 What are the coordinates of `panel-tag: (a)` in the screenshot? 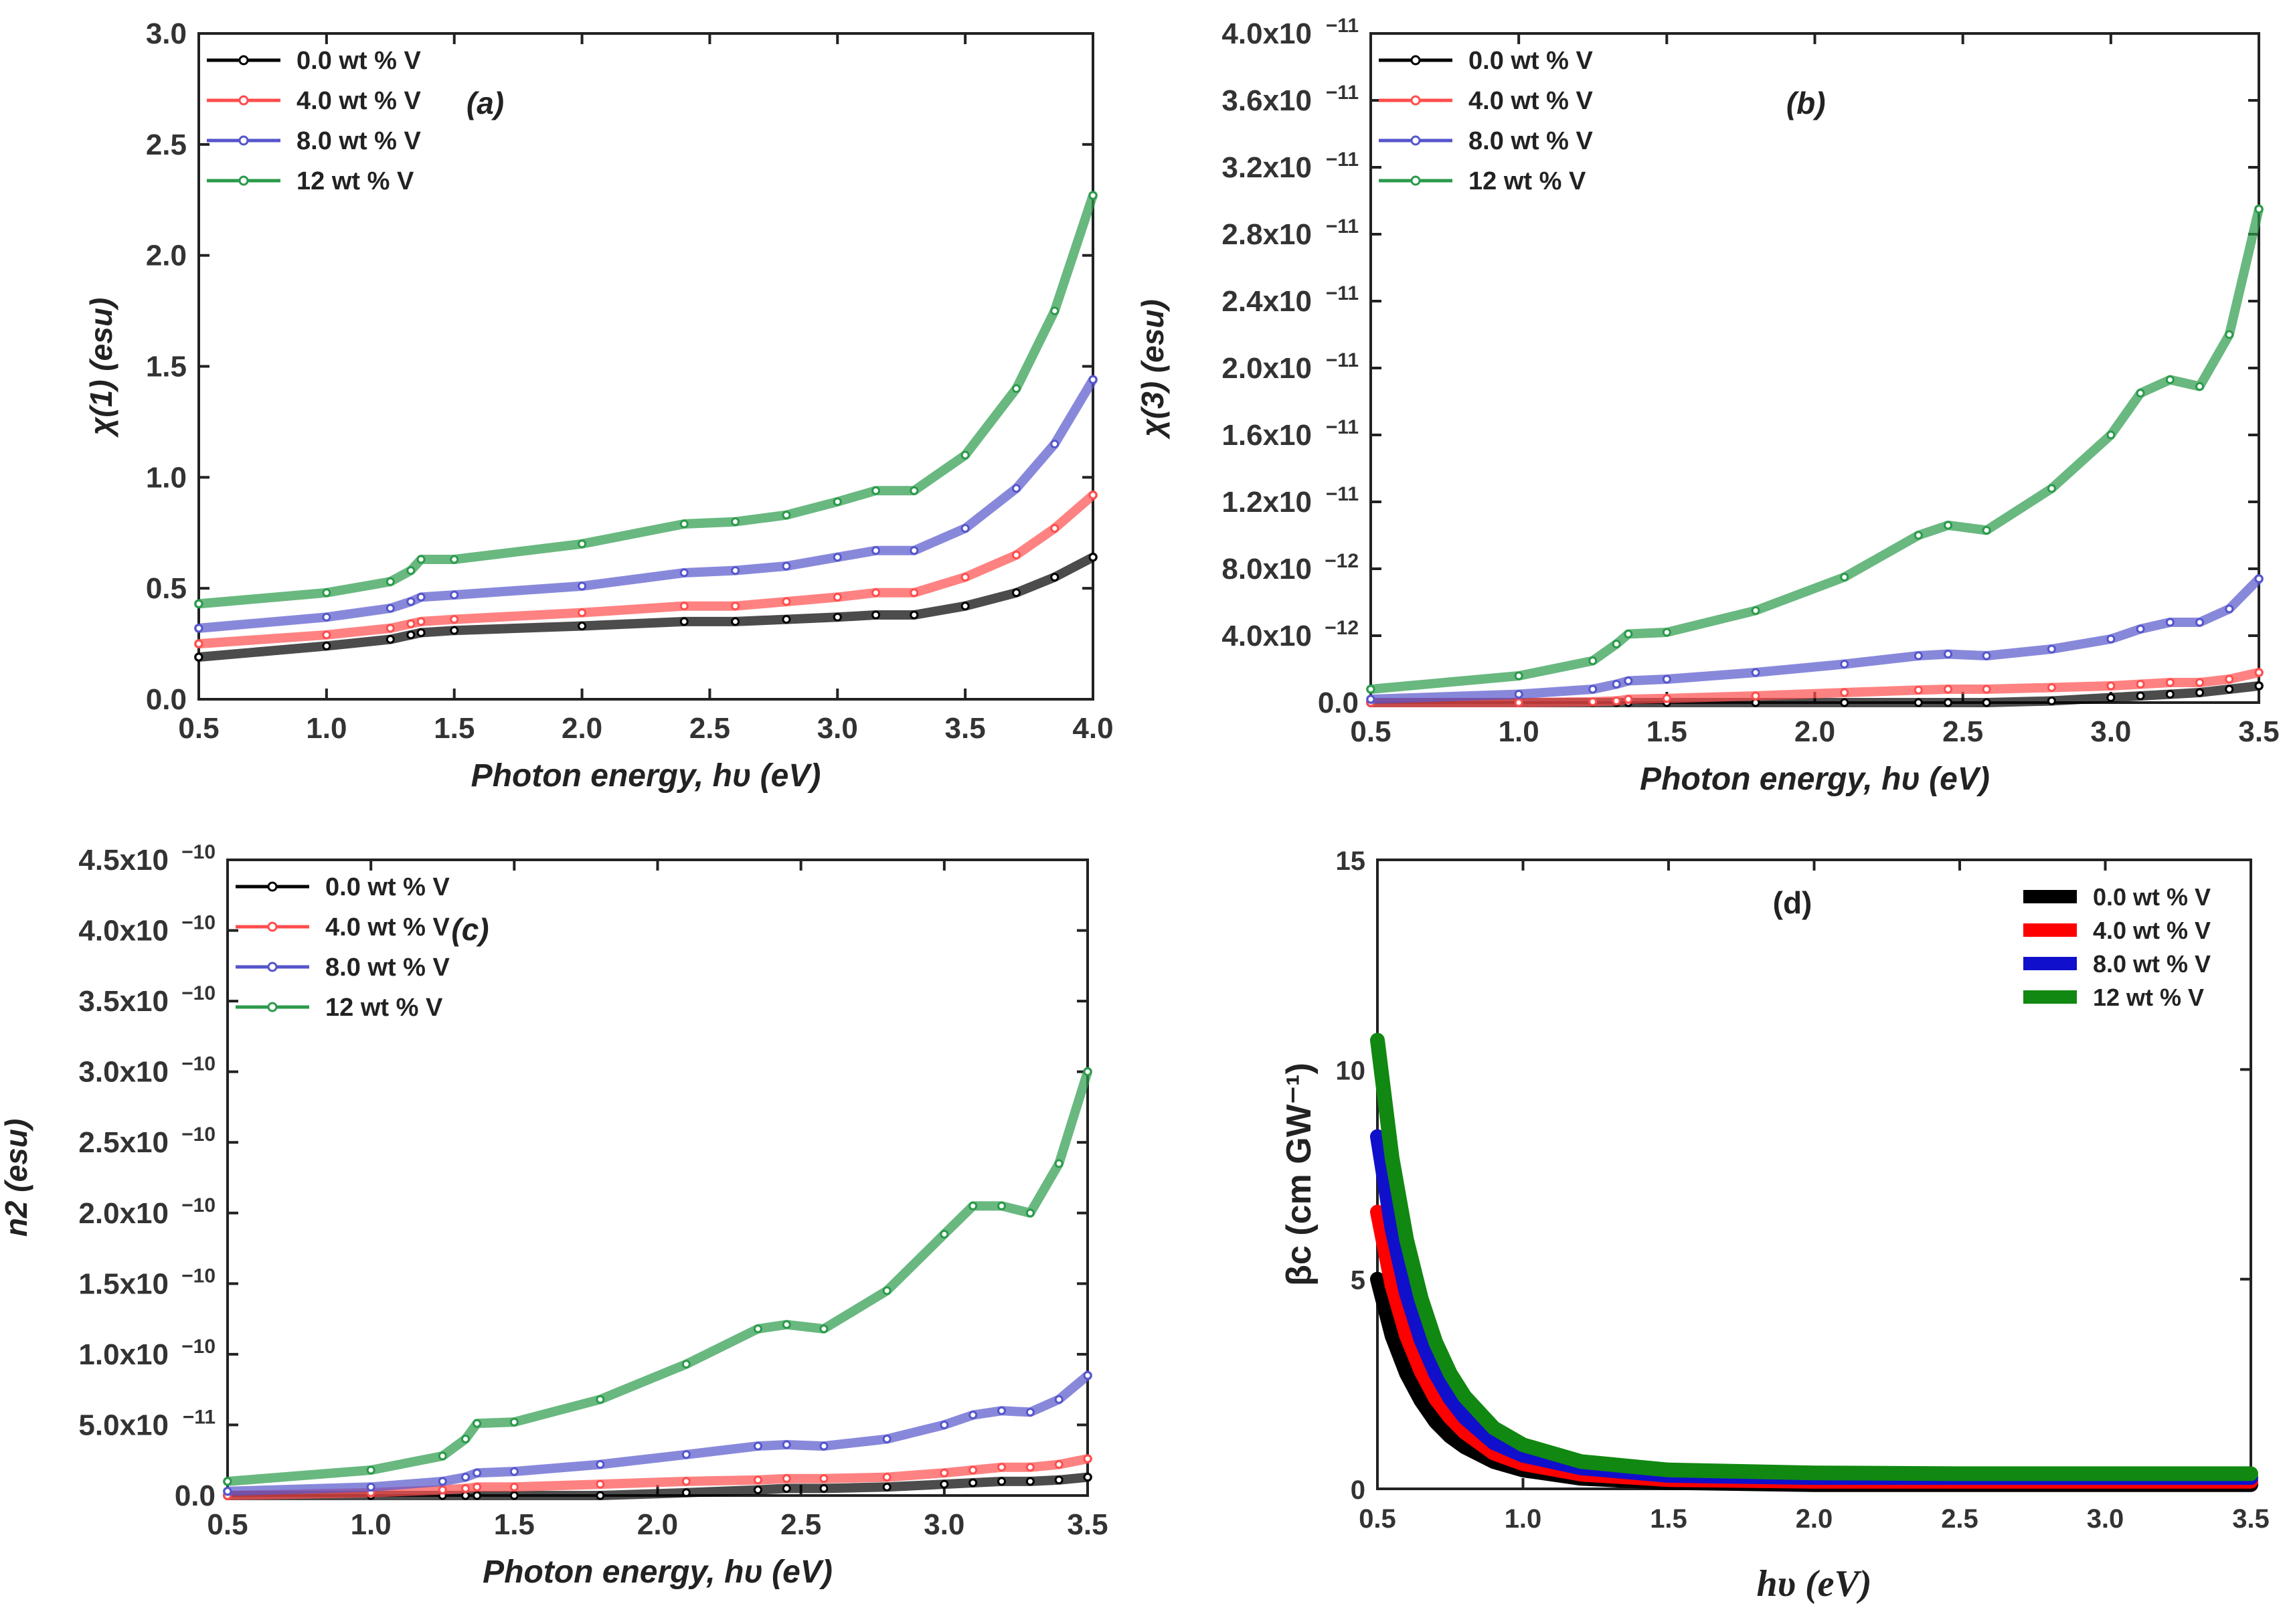 It's located at (485, 103).